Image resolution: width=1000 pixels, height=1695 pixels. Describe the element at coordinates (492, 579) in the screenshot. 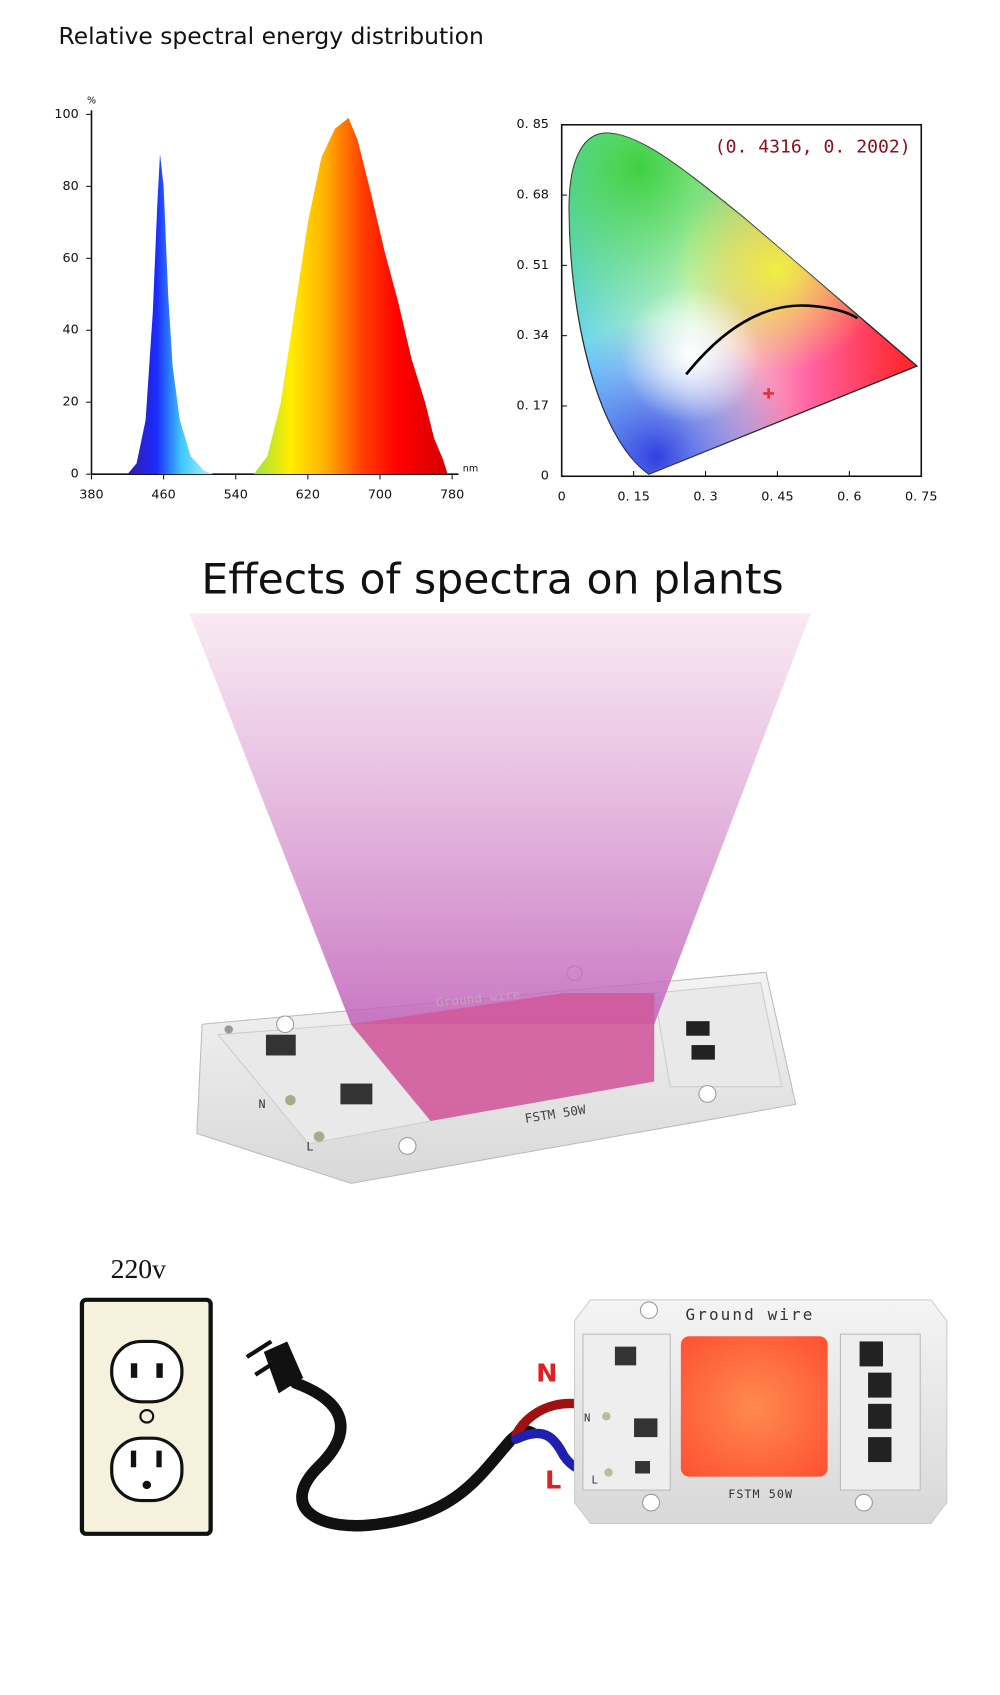

I see `section-title: Effects of spectra on plants` at that location.